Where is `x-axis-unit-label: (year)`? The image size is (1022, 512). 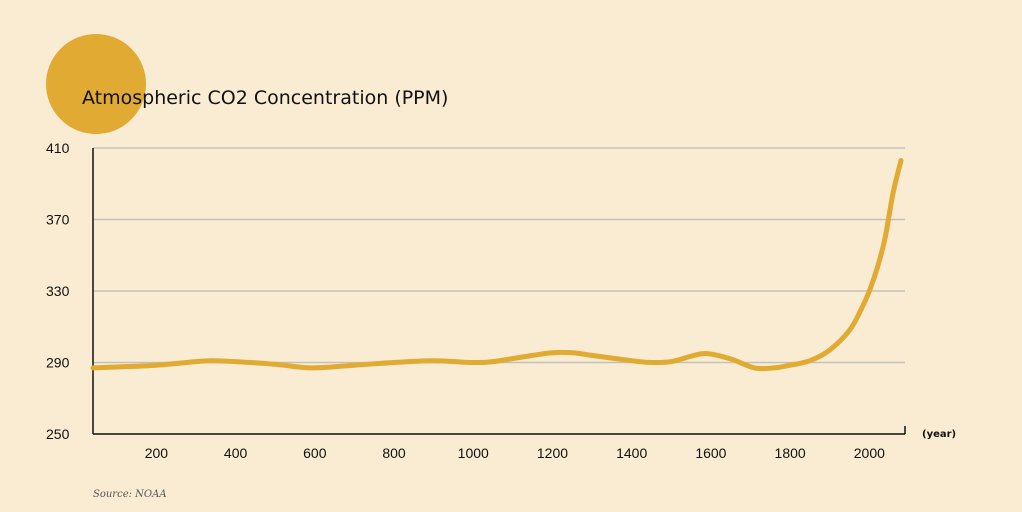 x-axis-unit-label: (year) is located at coordinates (939, 434).